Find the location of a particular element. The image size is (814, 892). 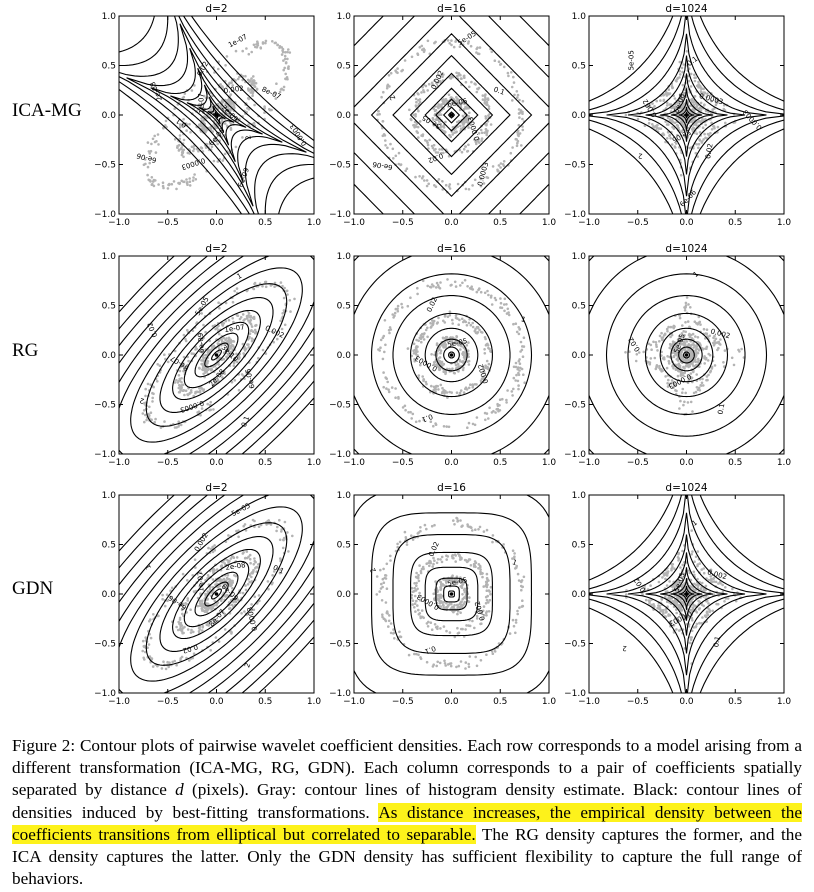

tick-labels: −1.0−1.0−0.5−0.50.00.00.50.51.01.0 is located at coordinates (677, 120).